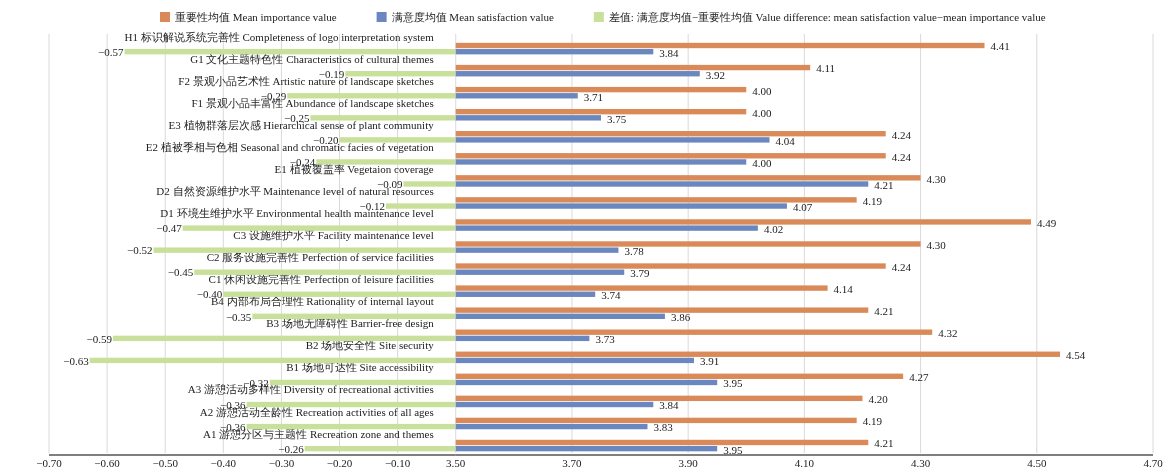  I want to click on data-label: 3.86, so click(680, 317).